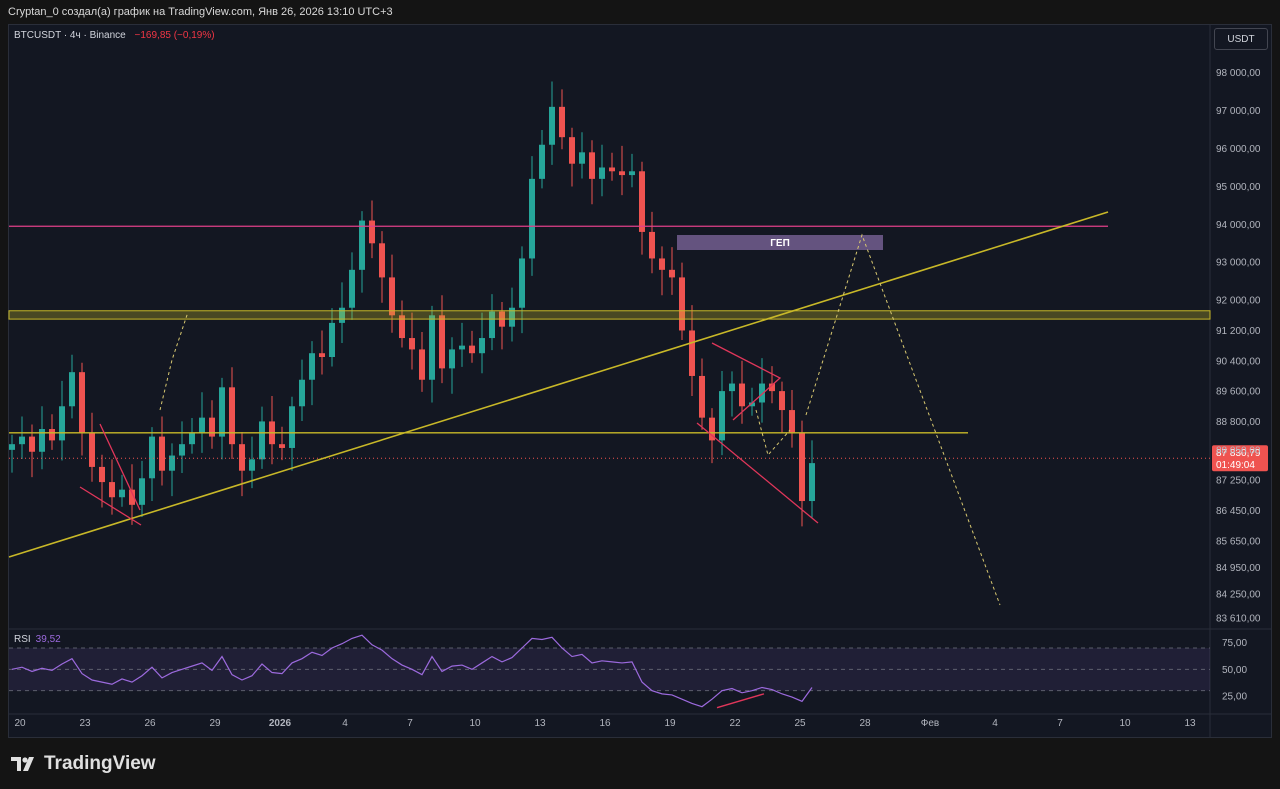  What do you see at coordinates (37, 639) in the screenshot?
I see `rsi-legend: RSI 39,52` at bounding box center [37, 639].